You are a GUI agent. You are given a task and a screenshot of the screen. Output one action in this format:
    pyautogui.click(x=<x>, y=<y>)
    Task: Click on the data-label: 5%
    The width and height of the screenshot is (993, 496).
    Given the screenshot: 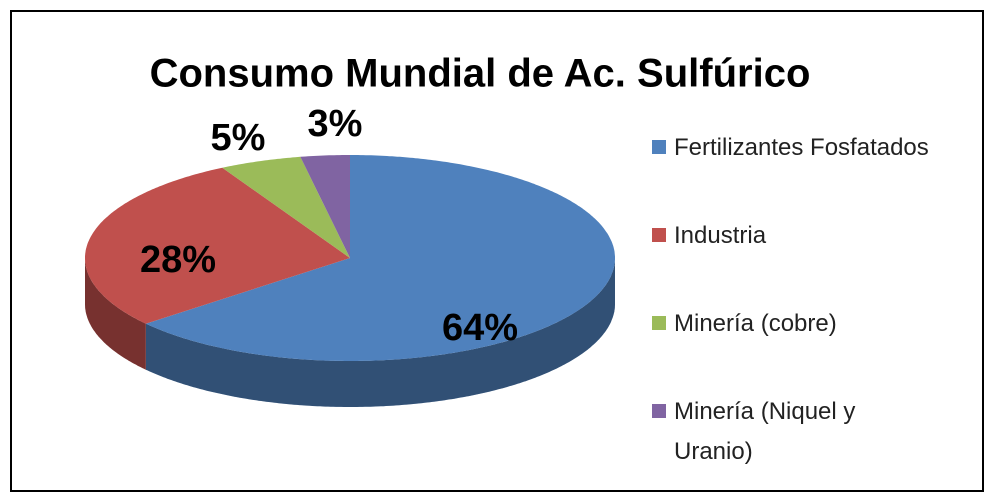 What is the action you would take?
    pyautogui.click(x=238, y=138)
    